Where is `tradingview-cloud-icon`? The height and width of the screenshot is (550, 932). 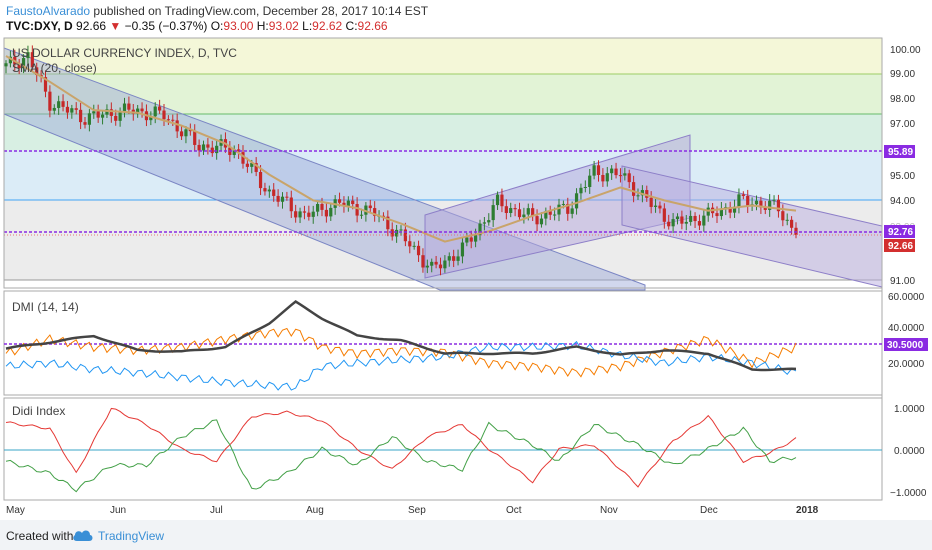 tradingview-cloud-icon is located at coordinates (83, 535).